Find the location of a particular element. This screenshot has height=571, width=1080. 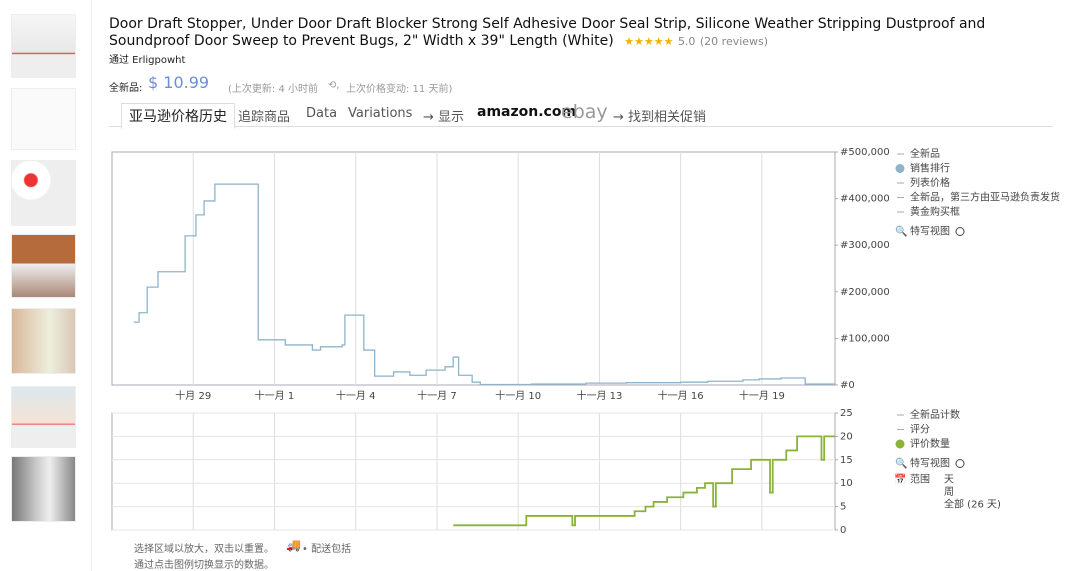

y-tick-label: #200,000 is located at coordinates (865, 292).